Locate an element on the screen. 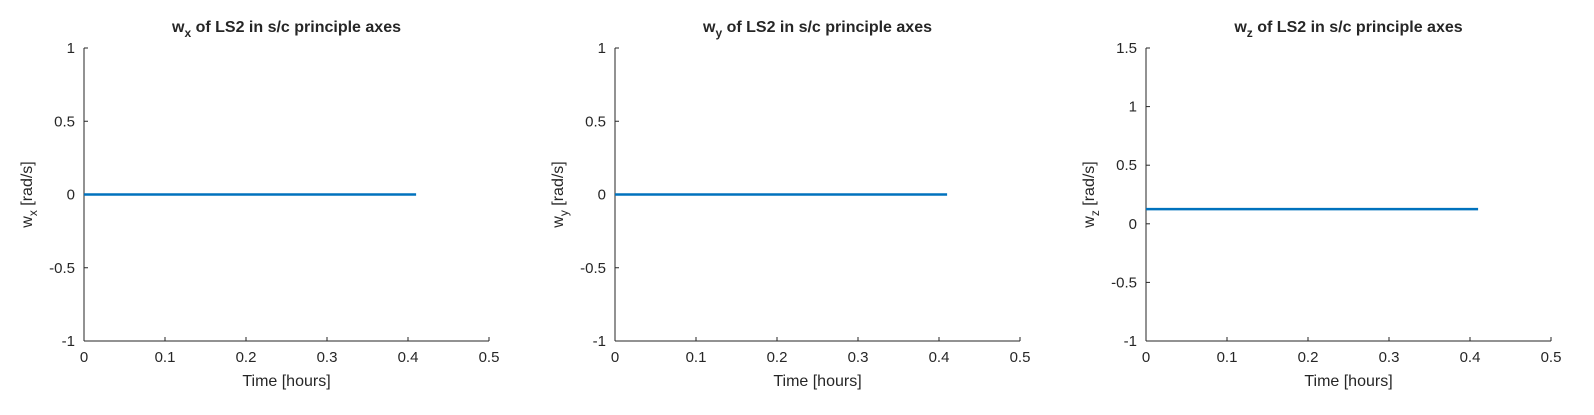 The image size is (1594, 415). chart-title-subscript: z is located at coordinates (1250, 33).